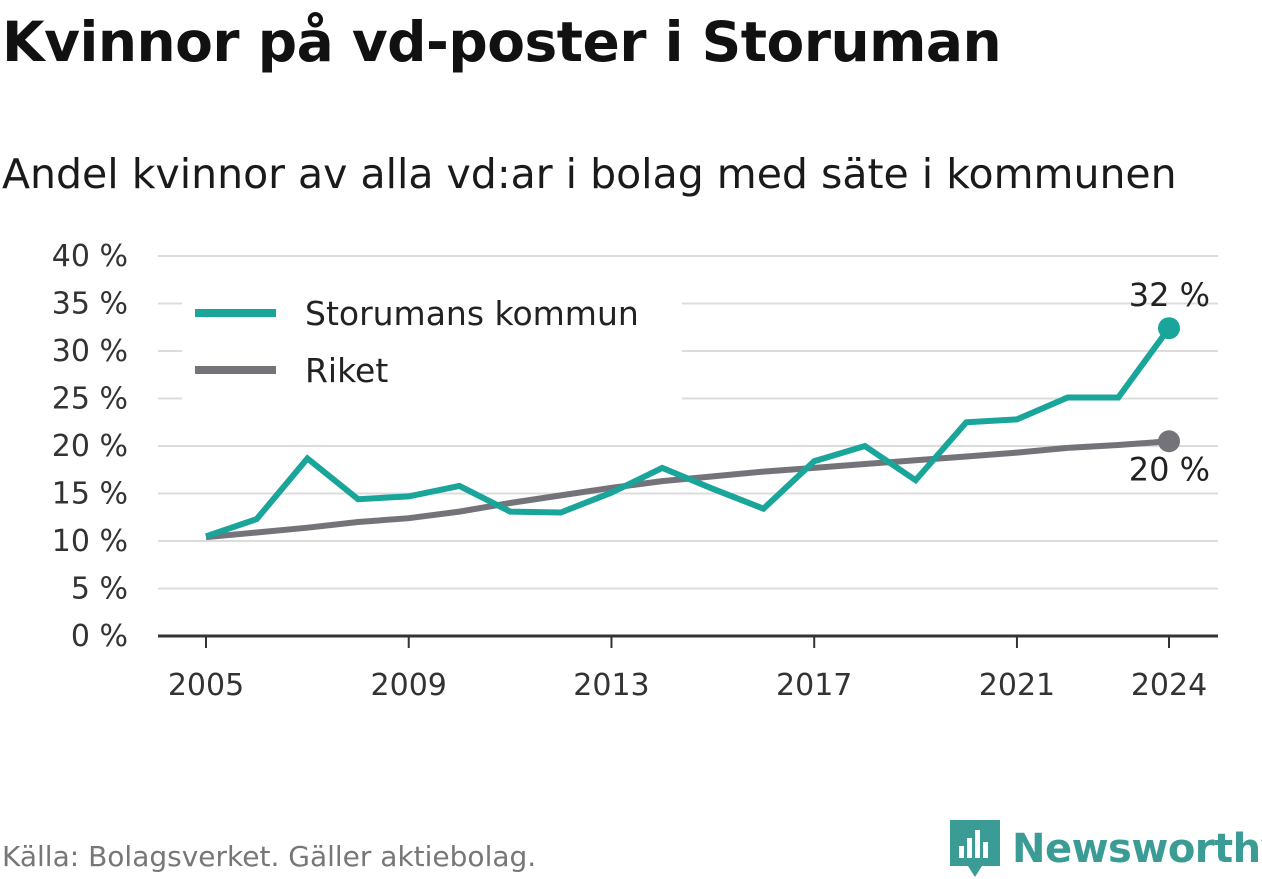 Image resolution: width=1262 pixels, height=879 pixels. What do you see at coordinates (99, 589) in the screenshot?
I see `y-tick-label: 5 %` at bounding box center [99, 589].